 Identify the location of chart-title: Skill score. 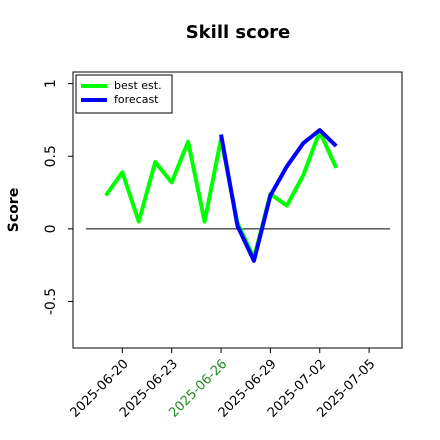
(238, 32).